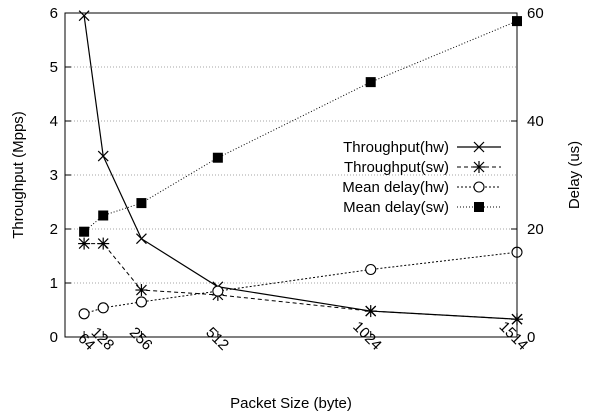  I want to click on legend-entry-mean-delay-hw: Mean delay(hw), so click(395, 187).